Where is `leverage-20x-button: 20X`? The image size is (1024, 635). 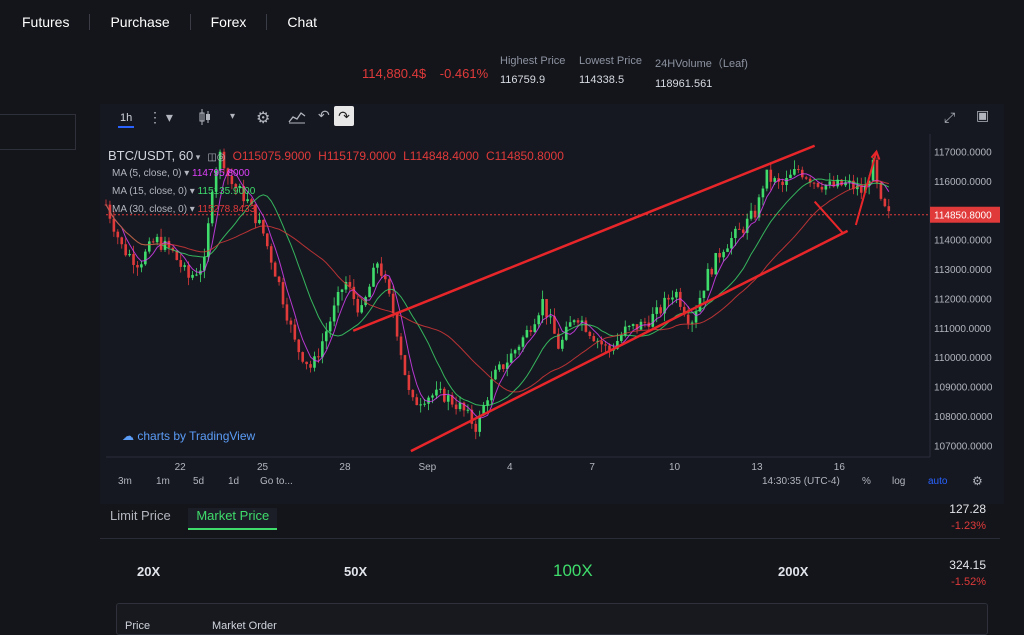
leverage-20x-button: 20X is located at coordinates (149, 571).